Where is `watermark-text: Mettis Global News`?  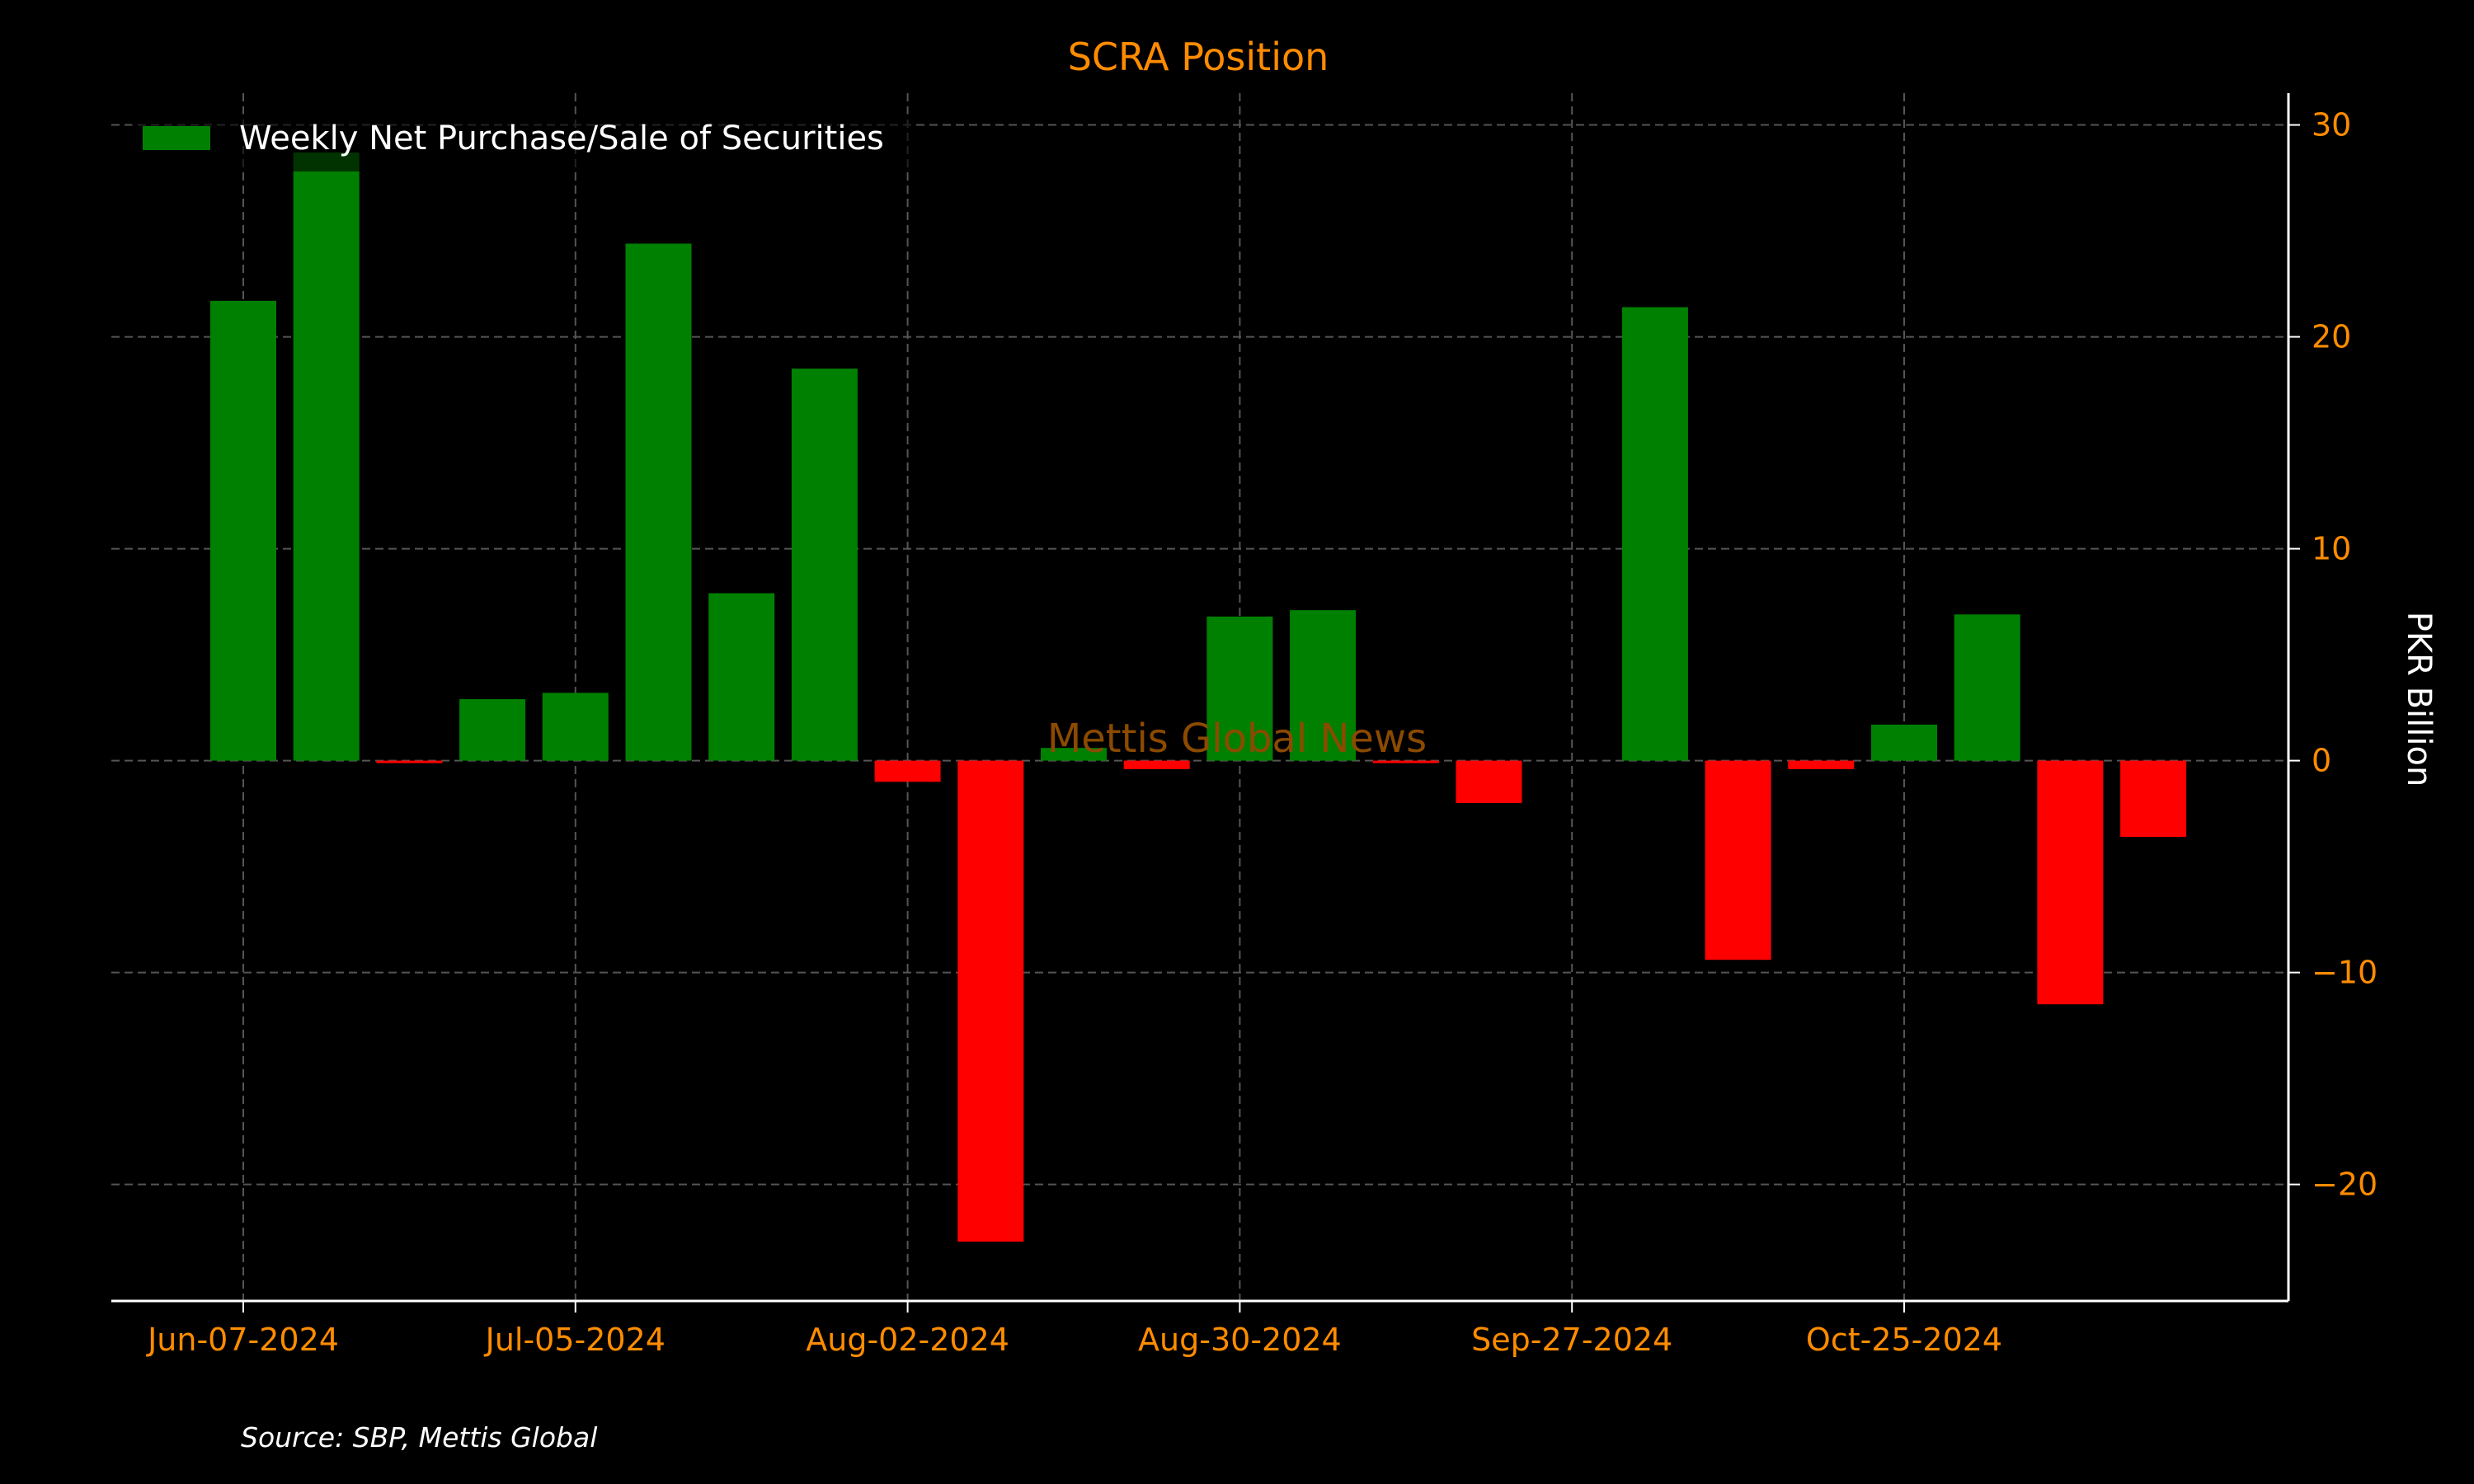 watermark-text: Mettis Global News is located at coordinates (1237, 739).